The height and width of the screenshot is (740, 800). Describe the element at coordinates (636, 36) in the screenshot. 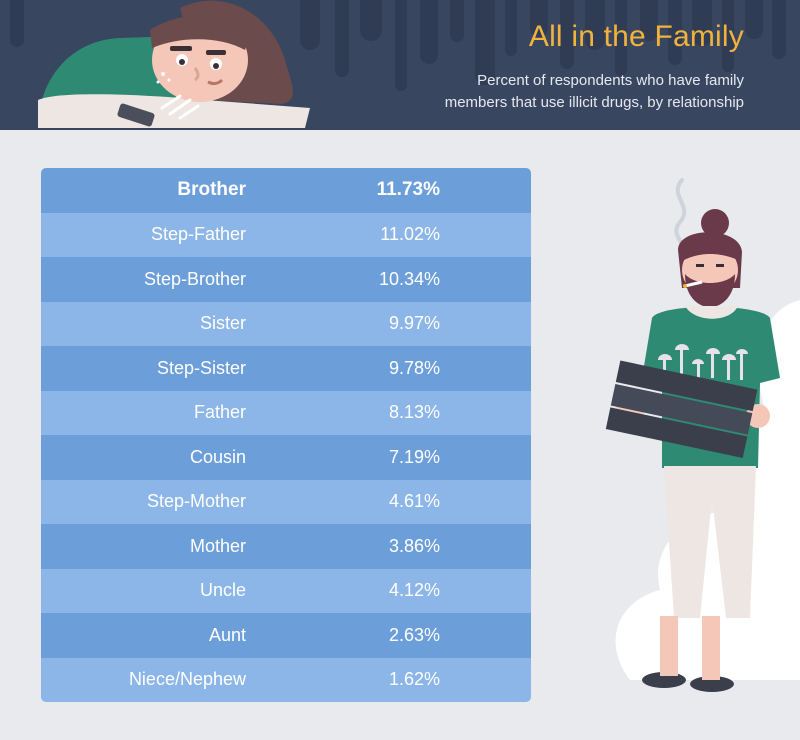

I see `page-title: All in the Family` at that location.